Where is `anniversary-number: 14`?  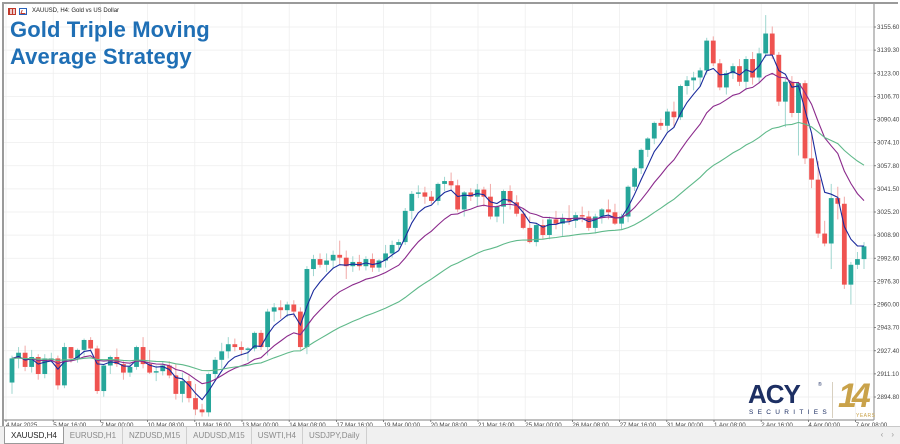 anniversary-number: 14 is located at coordinates (854, 396).